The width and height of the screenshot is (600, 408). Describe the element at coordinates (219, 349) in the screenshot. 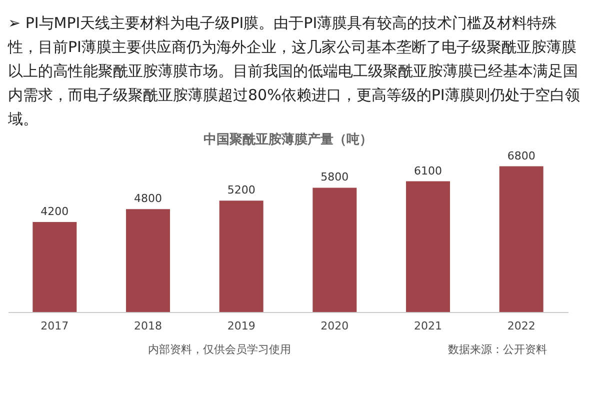

I see `text: 内部资料，仅供会员学习使用` at that location.